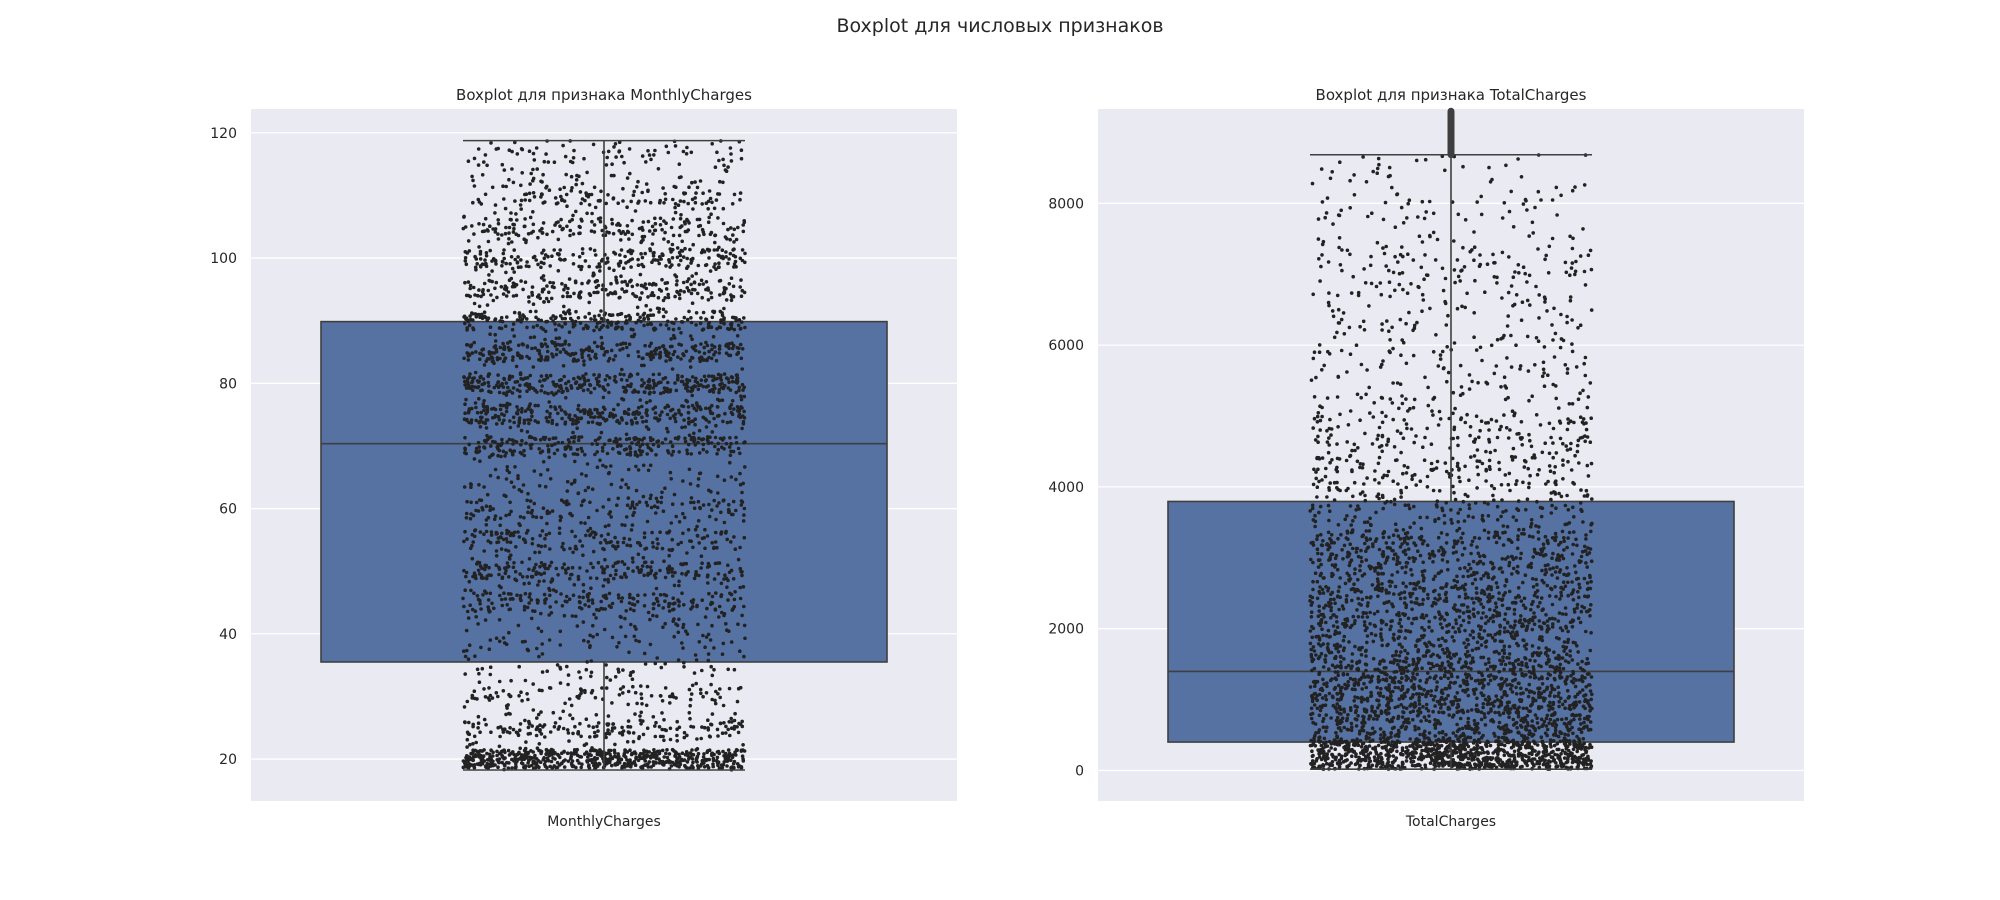  Describe the element at coordinates (604, 822) in the screenshot. I see `monthlycharges-x-label: MonthlyCharges` at that location.